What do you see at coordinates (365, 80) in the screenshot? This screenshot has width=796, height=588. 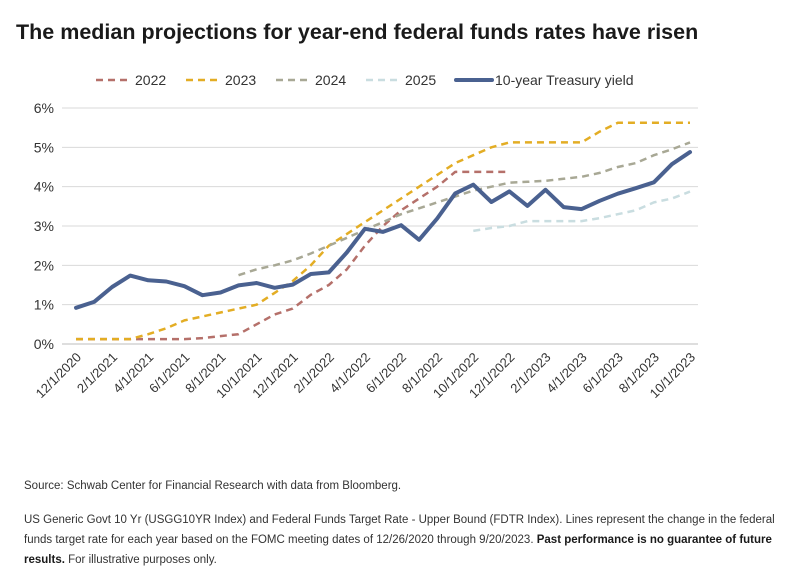 I see `legend: 2022 2023 2024 2025 10-year Treasury yield` at bounding box center [365, 80].